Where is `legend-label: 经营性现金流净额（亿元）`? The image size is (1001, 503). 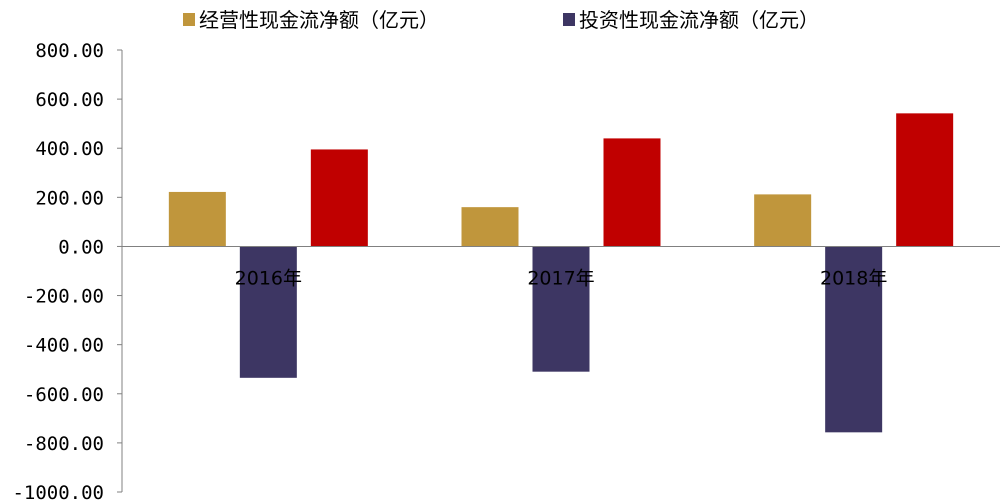
legend-label: 经营性现金流净额（亿元） is located at coordinates (319, 20).